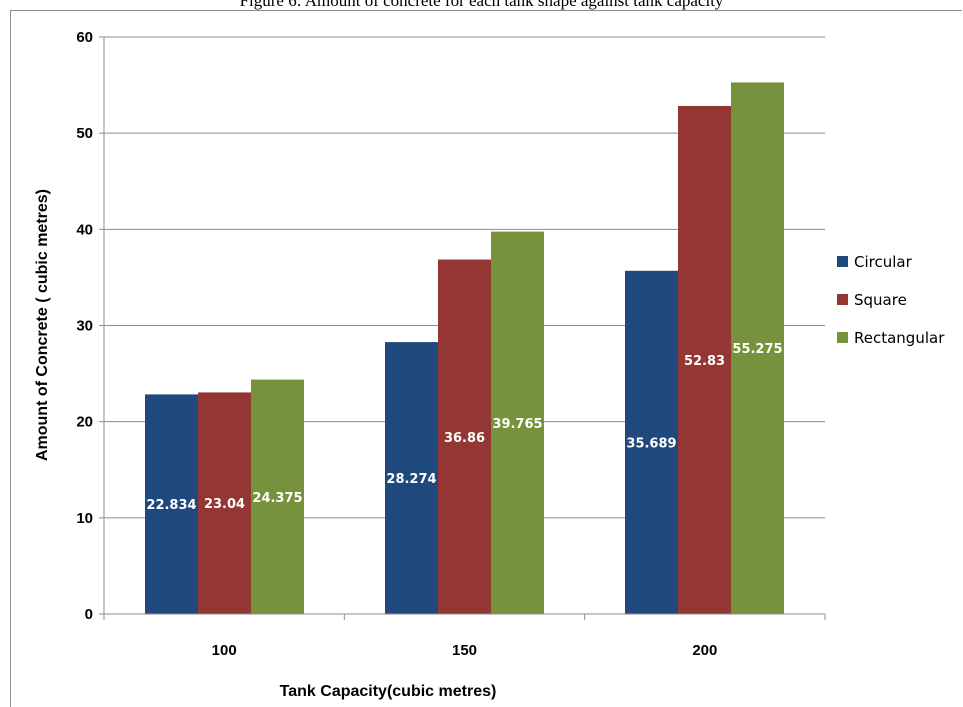  What do you see at coordinates (883, 262) in the screenshot?
I see `legend-label-circular: Circular` at bounding box center [883, 262].